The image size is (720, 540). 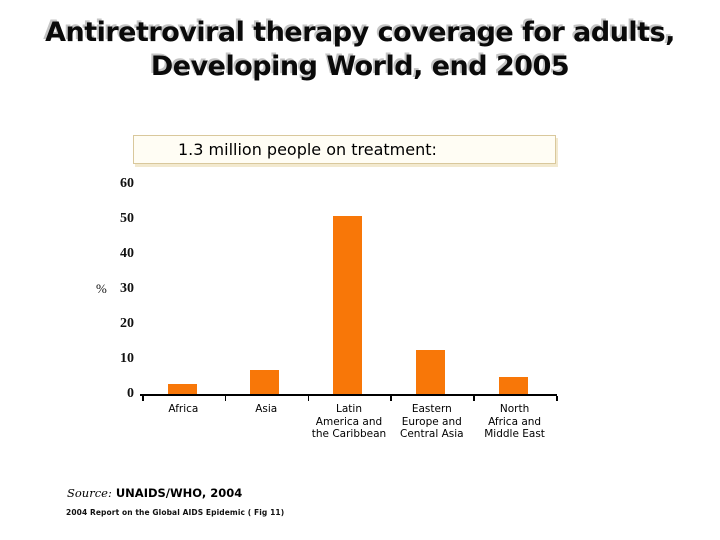 What do you see at coordinates (127, 253) in the screenshot?
I see `y-tick-label: 40` at bounding box center [127, 253].